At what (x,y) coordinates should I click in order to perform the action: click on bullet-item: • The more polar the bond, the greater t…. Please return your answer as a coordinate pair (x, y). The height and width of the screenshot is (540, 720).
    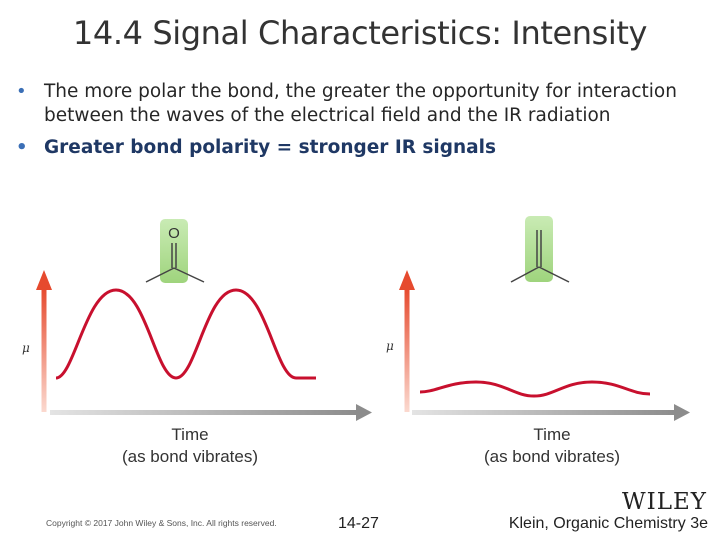
    Looking at the image, I should click on (361, 104).